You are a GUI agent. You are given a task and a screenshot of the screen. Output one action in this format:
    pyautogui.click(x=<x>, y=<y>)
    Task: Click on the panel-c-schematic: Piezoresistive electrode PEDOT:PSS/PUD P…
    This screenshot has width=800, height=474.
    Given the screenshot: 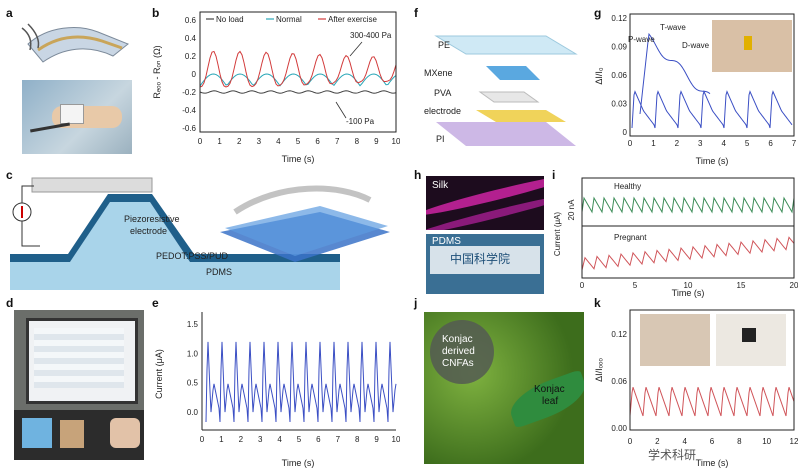 What is the action you would take?
    pyautogui.click(x=200, y=233)
    